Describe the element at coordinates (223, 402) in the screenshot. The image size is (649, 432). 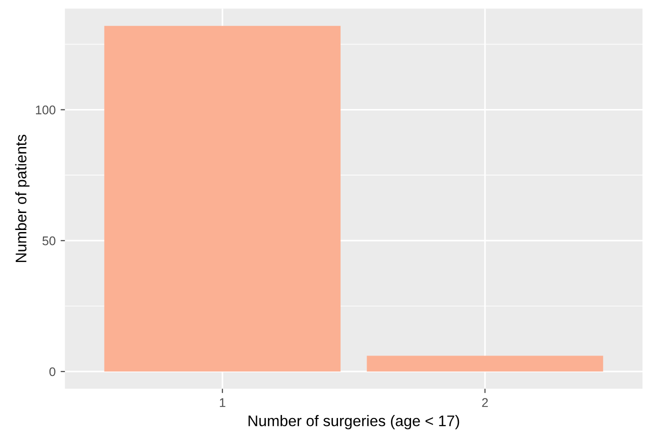
I see `x-tick-label: 1` at that location.